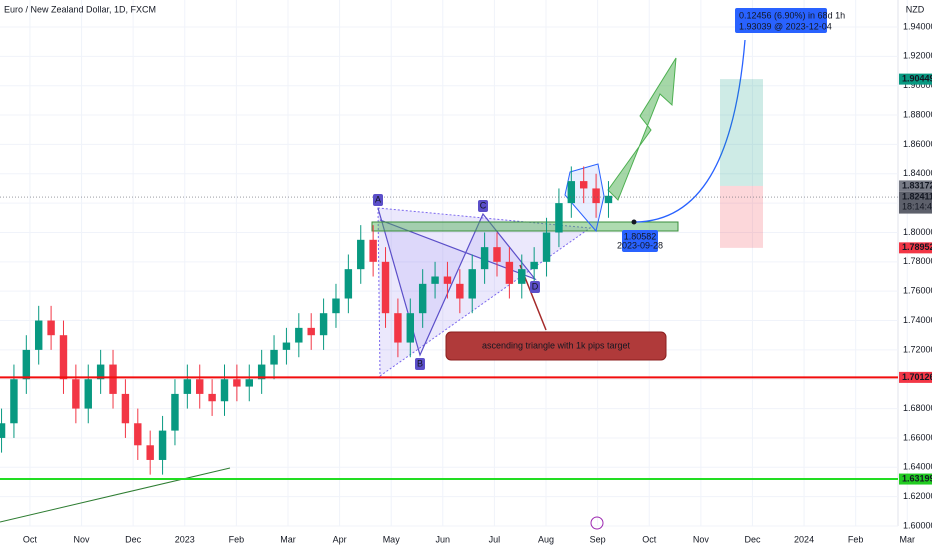 This screenshot has width=932, height=550. What do you see at coordinates (917, 320) in the screenshot?
I see `y-tick-label: 1.74000` at bounding box center [917, 320].